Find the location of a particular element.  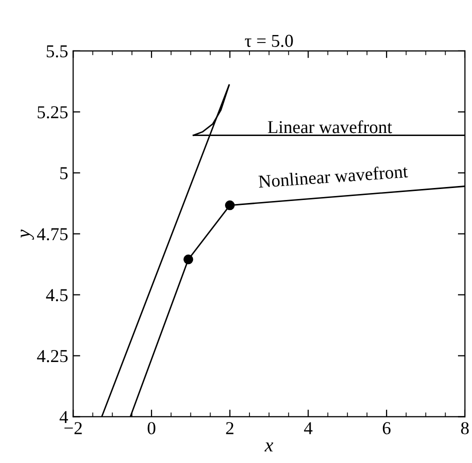

chart-title: τ = 5.0 is located at coordinates (268, 41).